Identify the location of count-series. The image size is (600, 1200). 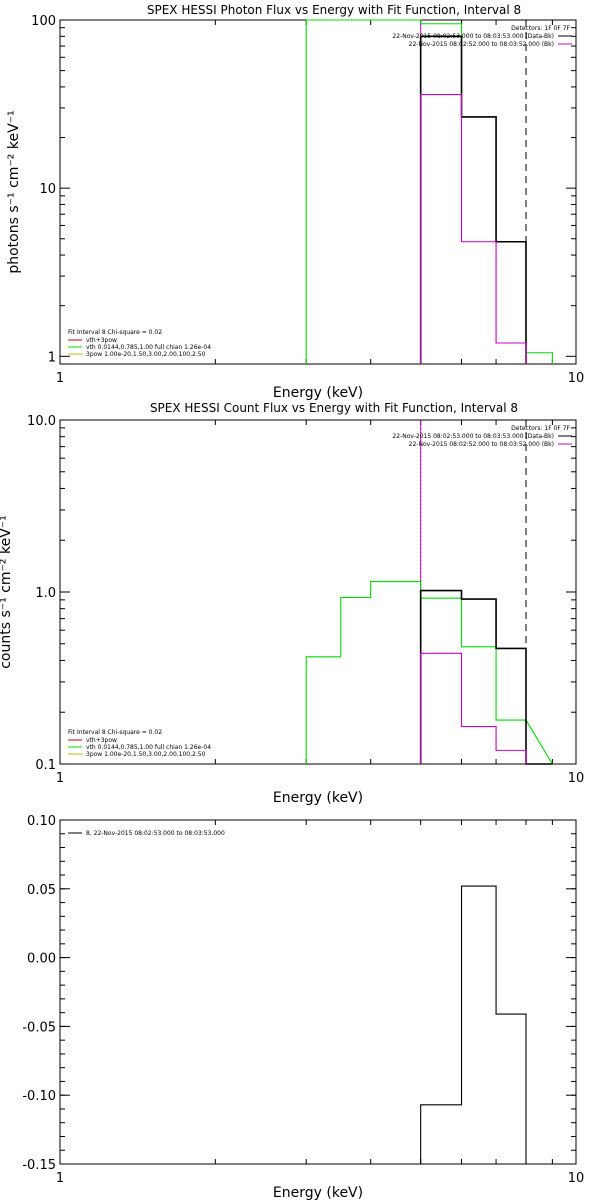
(429, 673).